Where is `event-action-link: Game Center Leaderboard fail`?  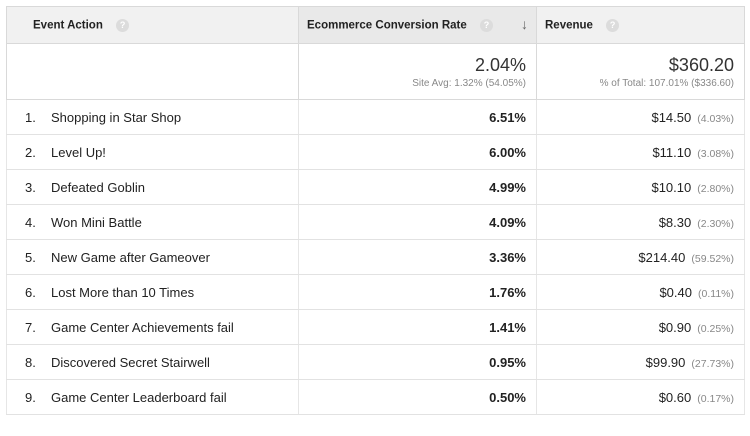
event-action-link: Game Center Leaderboard fail is located at coordinates (139, 397).